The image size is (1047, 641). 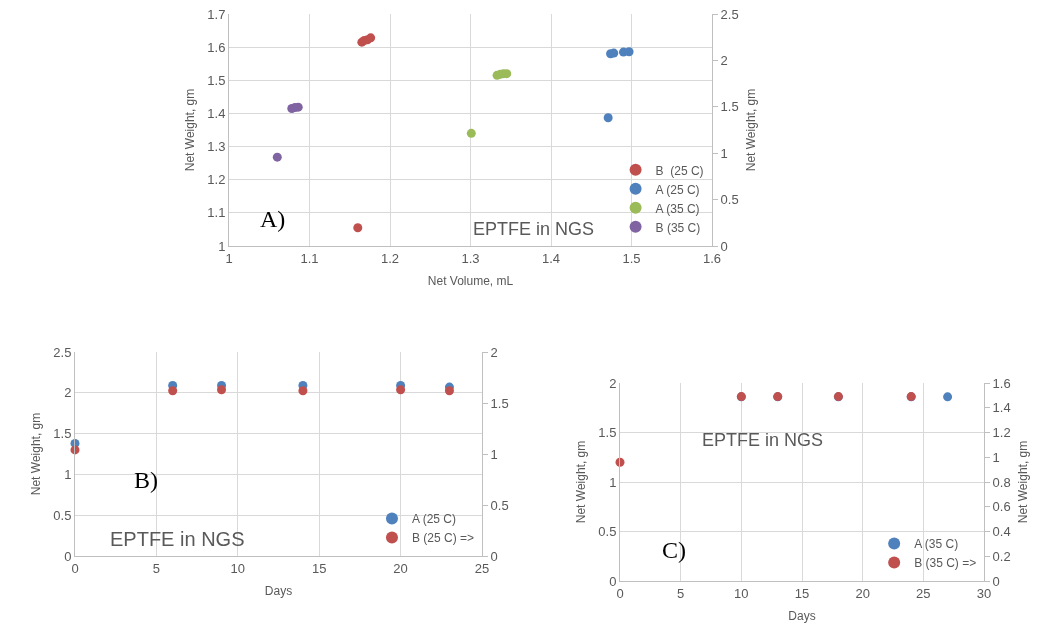 What do you see at coordinates (1001, 556) in the screenshot?
I see `y2-tick-label: 0.2` at bounding box center [1001, 556].